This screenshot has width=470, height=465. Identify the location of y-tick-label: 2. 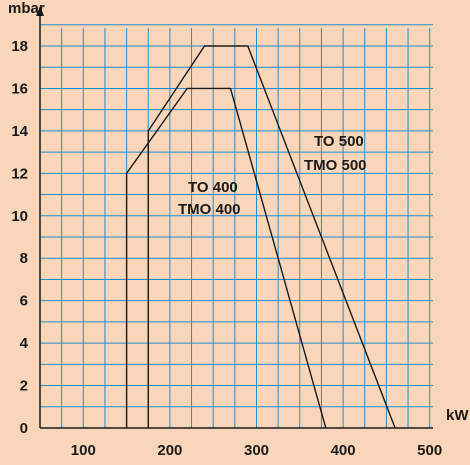
(24, 386).